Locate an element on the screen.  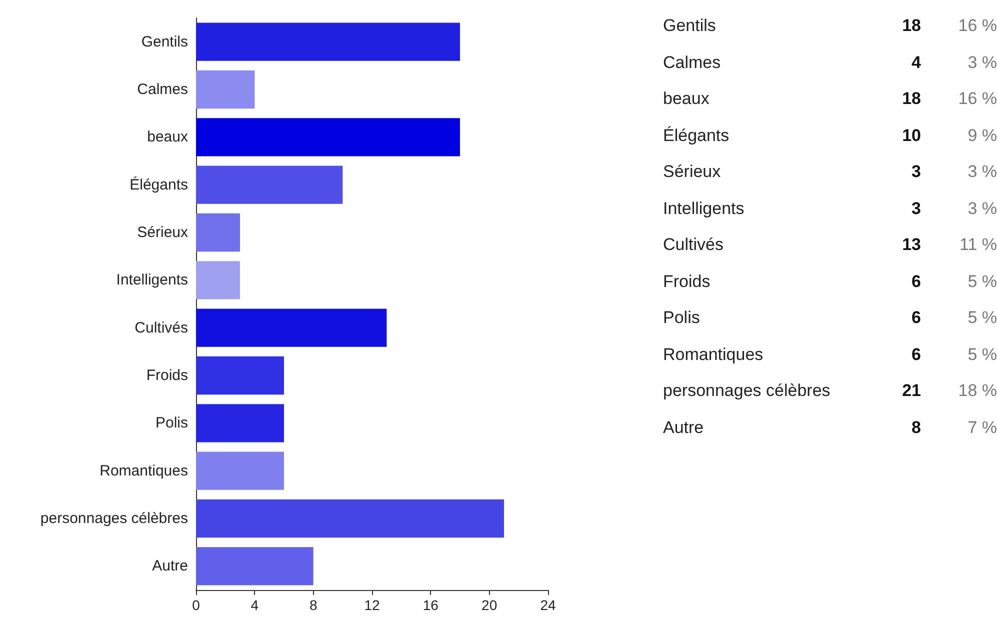
y-tick-label: Intelligents is located at coordinates (152, 280).